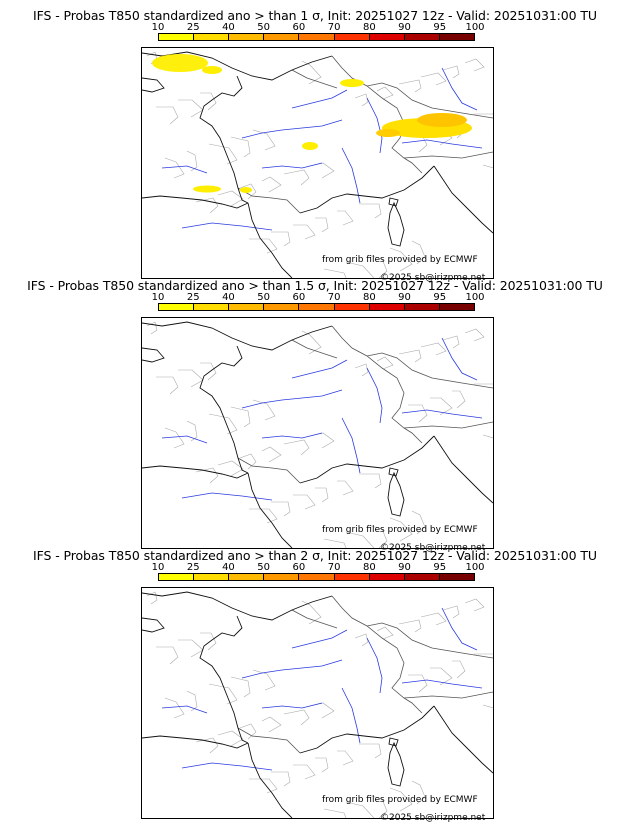 The width and height of the screenshot is (630, 828). What do you see at coordinates (325, 568) in the screenshot?
I see `colorbar-tick-labels: 10 25 40 50 60 70 80 90 95 100` at bounding box center [325, 568].